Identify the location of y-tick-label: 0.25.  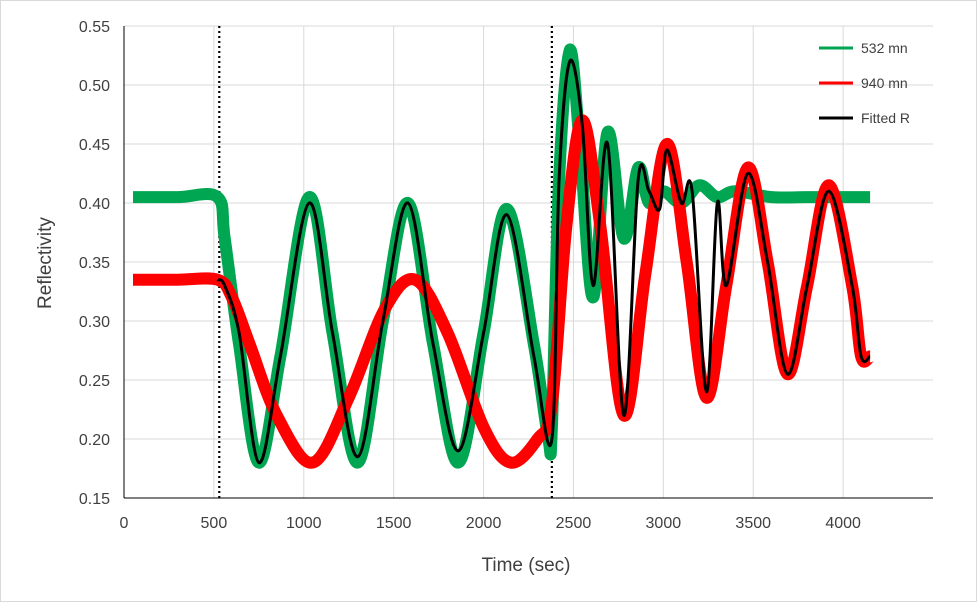
(94, 381).